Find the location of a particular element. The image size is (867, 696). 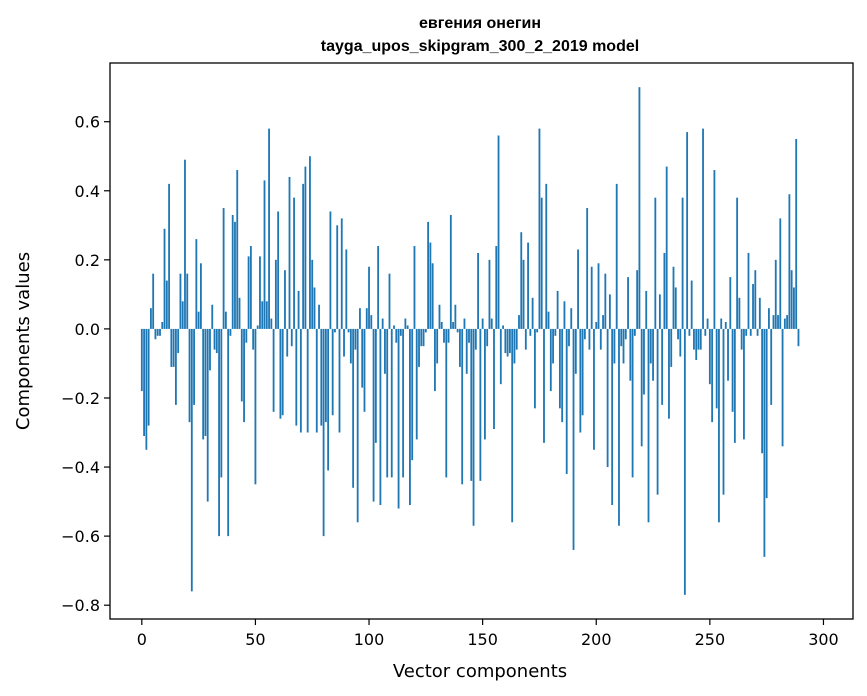

y-tick-label: 0.4 is located at coordinates (87, 191).